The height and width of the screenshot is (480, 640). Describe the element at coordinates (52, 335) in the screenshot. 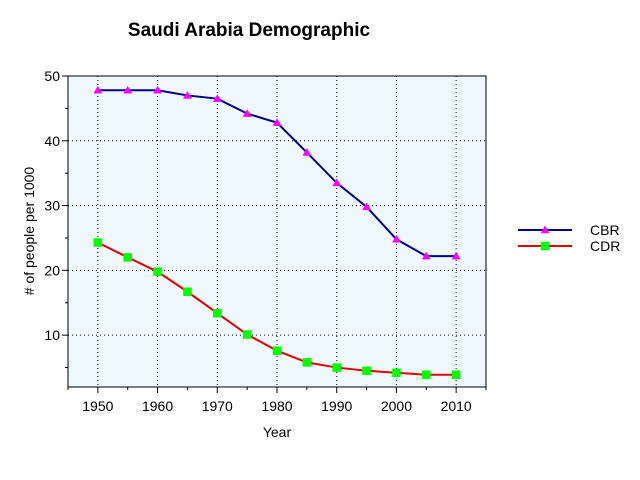

I see `y-tick-label: 10` at that location.